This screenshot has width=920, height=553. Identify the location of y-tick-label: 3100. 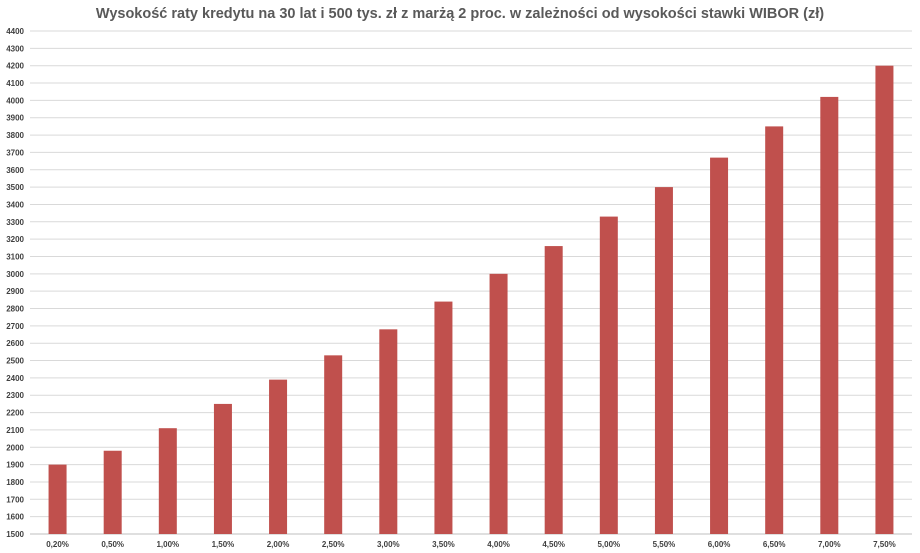
(15, 256).